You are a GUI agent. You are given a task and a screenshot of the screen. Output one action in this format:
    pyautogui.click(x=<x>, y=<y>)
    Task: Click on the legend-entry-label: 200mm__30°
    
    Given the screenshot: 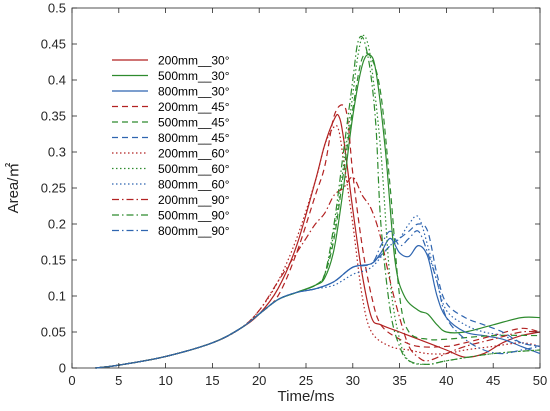 What is the action you would take?
    pyautogui.click(x=194, y=61)
    